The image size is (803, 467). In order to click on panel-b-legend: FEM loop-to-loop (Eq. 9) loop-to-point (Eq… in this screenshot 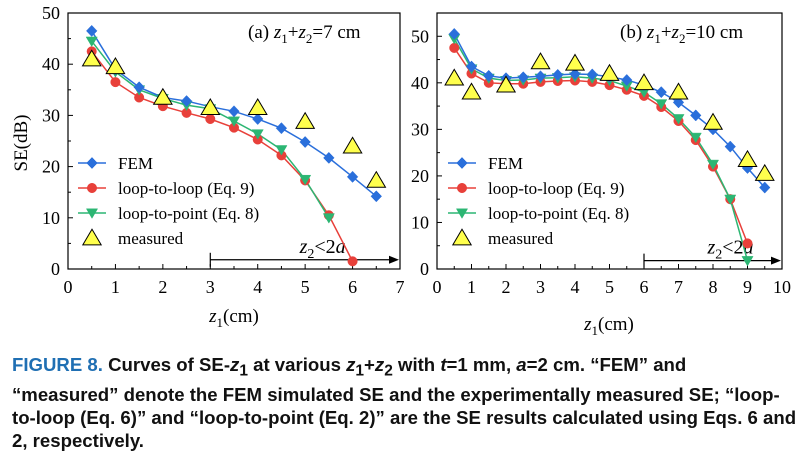, I will do `click(538, 201)`.